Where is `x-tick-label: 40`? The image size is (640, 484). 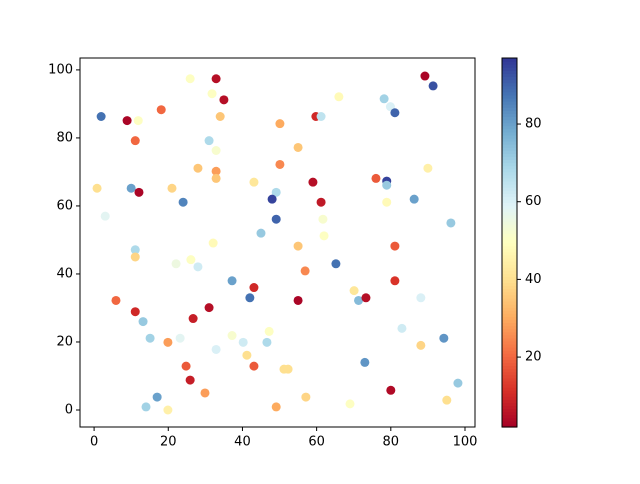 x-tick-label: 40 is located at coordinates (242, 442).